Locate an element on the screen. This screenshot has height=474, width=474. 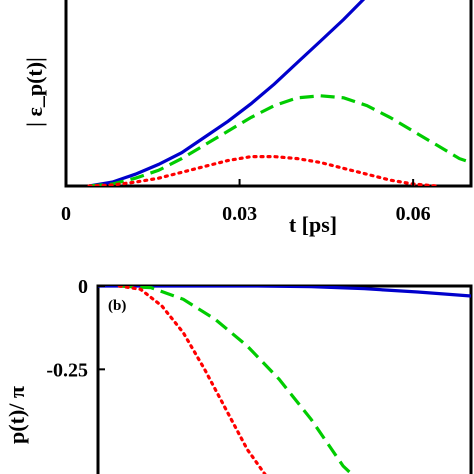
x-tick-label: 0.03 is located at coordinates (239, 214).